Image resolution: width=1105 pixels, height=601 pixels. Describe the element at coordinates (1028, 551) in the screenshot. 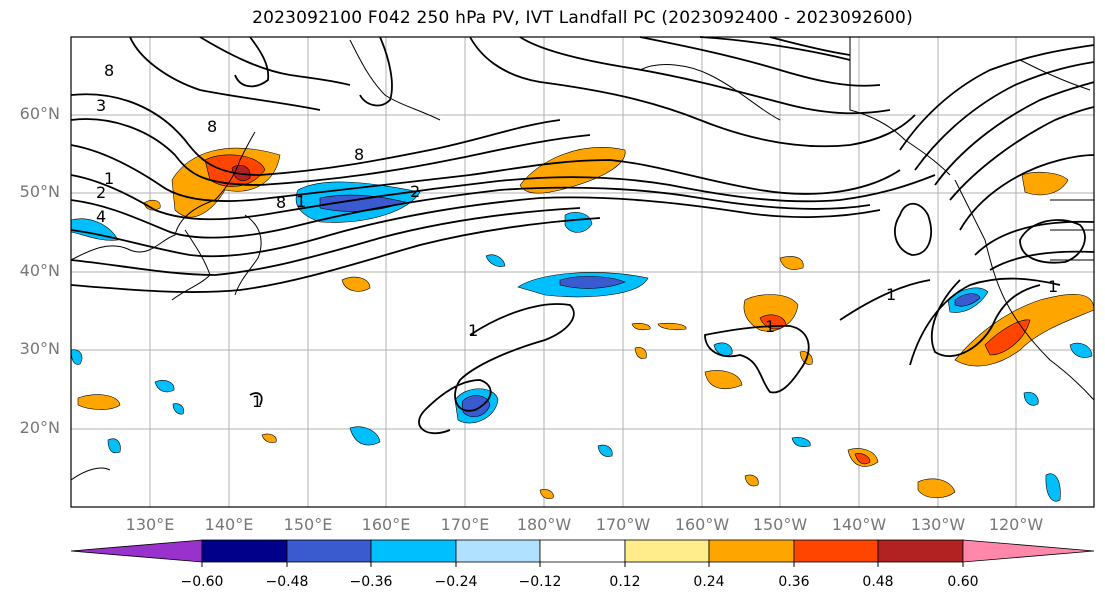

I see `colorbar-extend-max` at that location.